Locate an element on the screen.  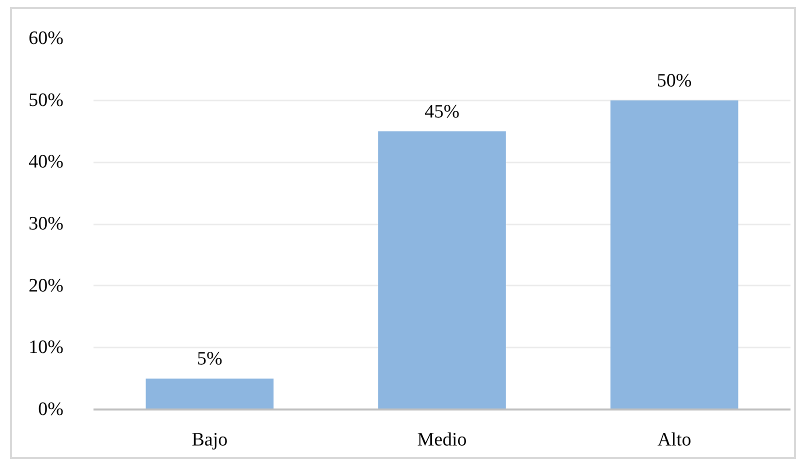
y-tick-label: 30% is located at coordinates (46, 224).